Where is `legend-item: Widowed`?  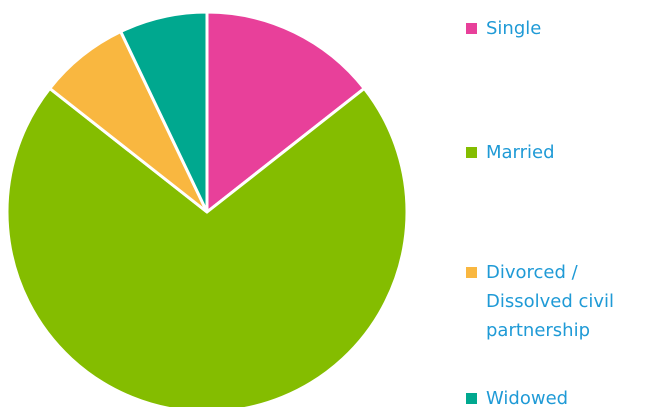 legend-item: Widowed is located at coordinates (558, 398).